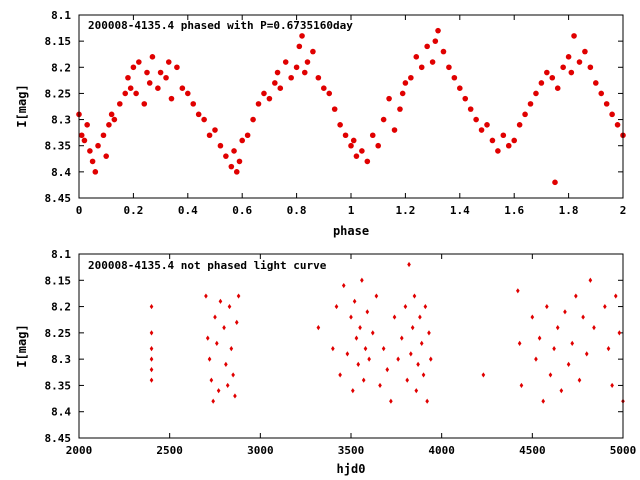 This screenshot has width=640, height=480. Describe the element at coordinates (441, 450) in the screenshot. I see `unphased-x-tick-label: 4000` at that location.